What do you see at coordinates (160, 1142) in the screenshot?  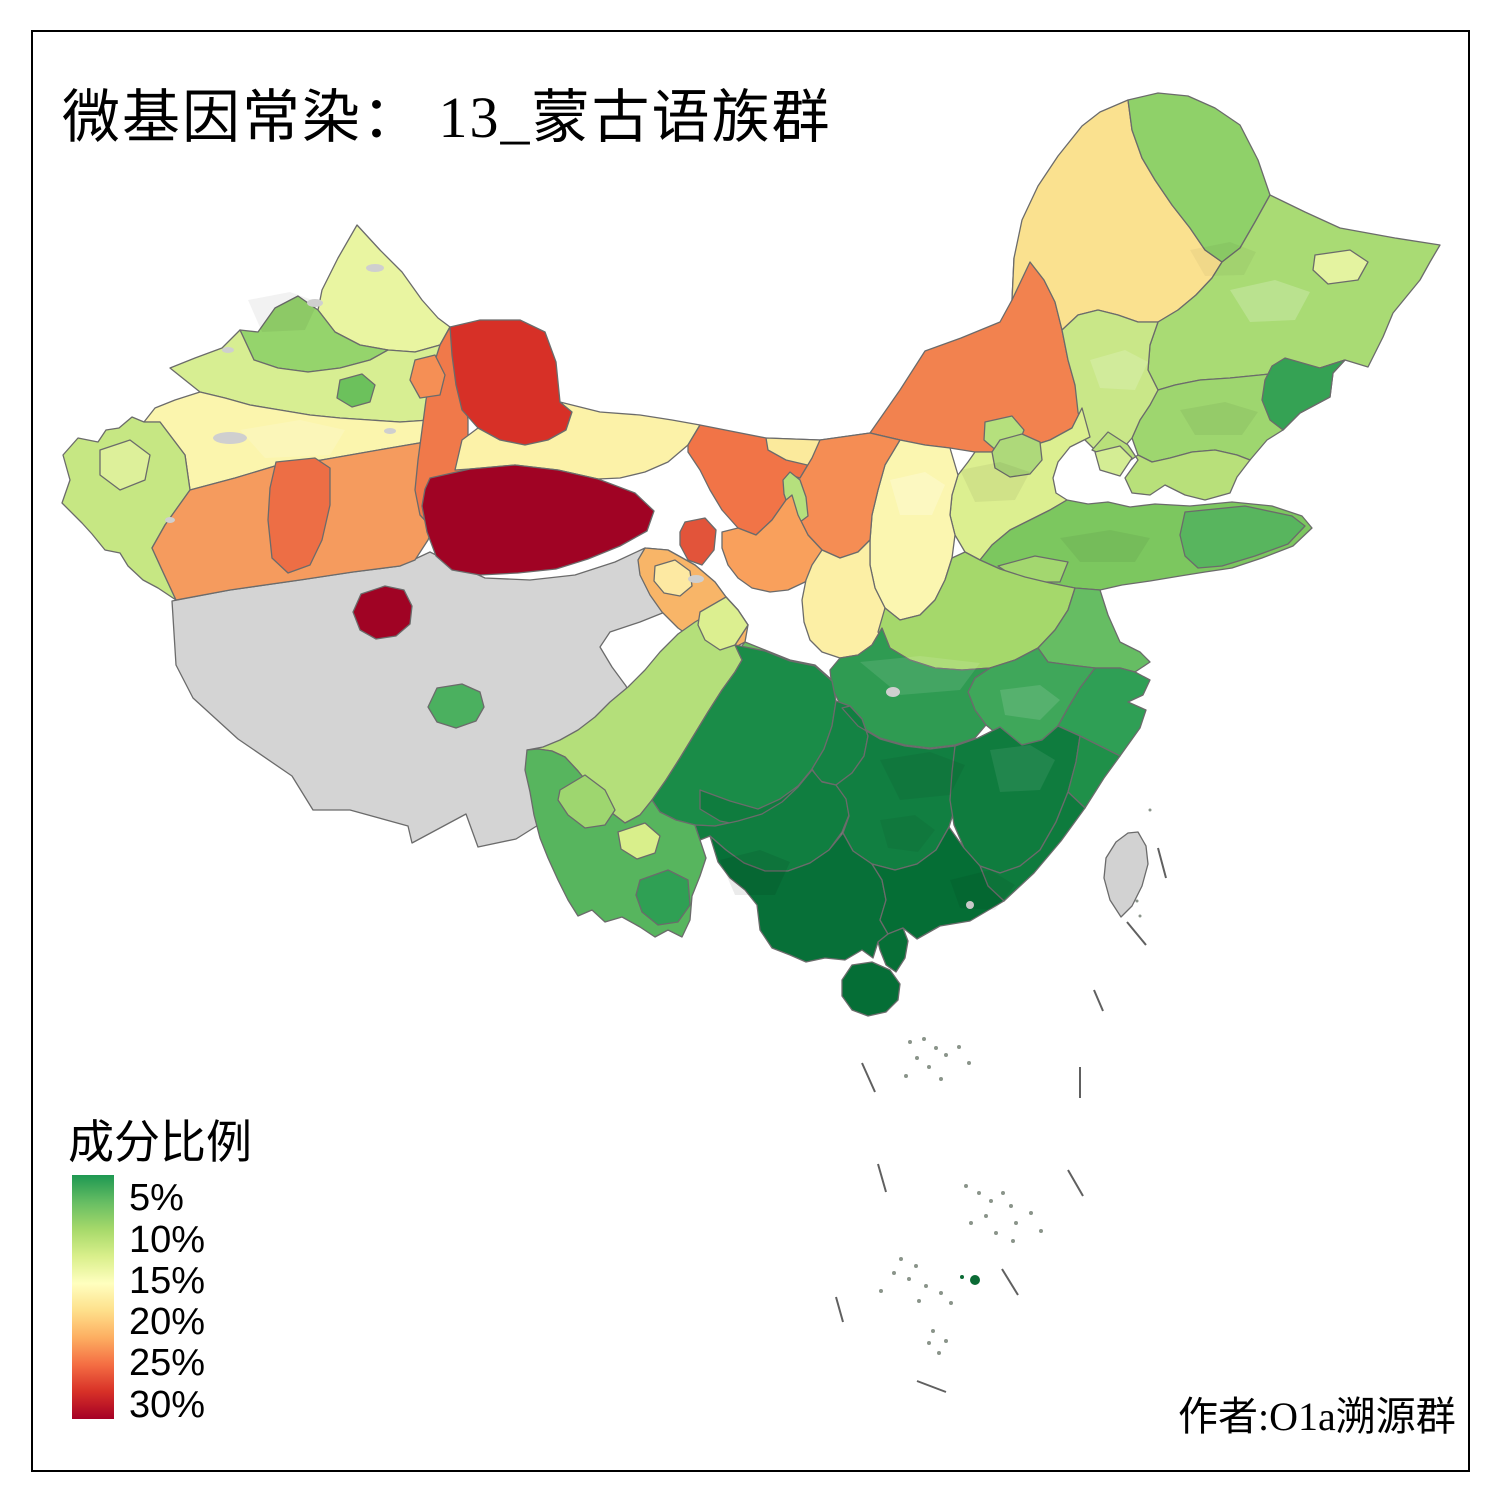 I see `legend-title: 成分比例` at bounding box center [160, 1142].